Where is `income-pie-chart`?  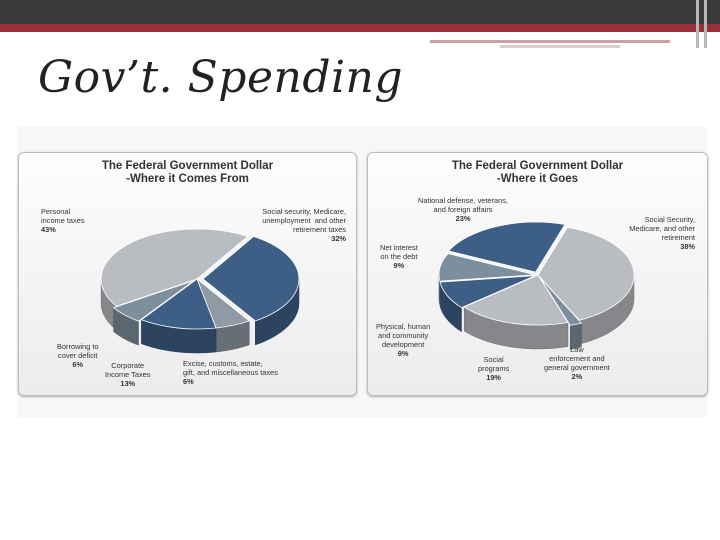
income-pie-chart is located at coordinates (200, 291).